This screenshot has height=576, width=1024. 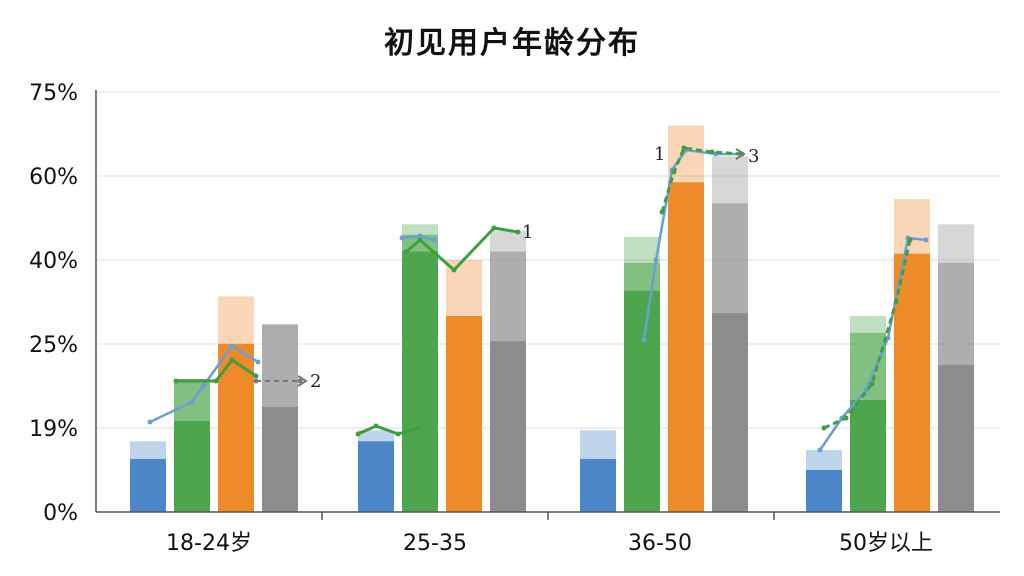 What do you see at coordinates (660, 543) in the screenshot?
I see `x-tick-label: 36-50` at bounding box center [660, 543].